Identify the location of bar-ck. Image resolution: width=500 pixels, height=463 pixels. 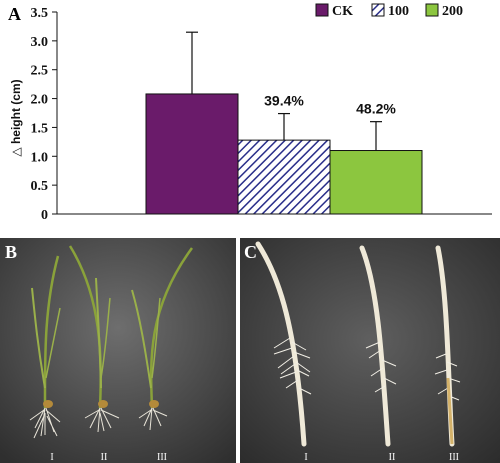
(192, 154).